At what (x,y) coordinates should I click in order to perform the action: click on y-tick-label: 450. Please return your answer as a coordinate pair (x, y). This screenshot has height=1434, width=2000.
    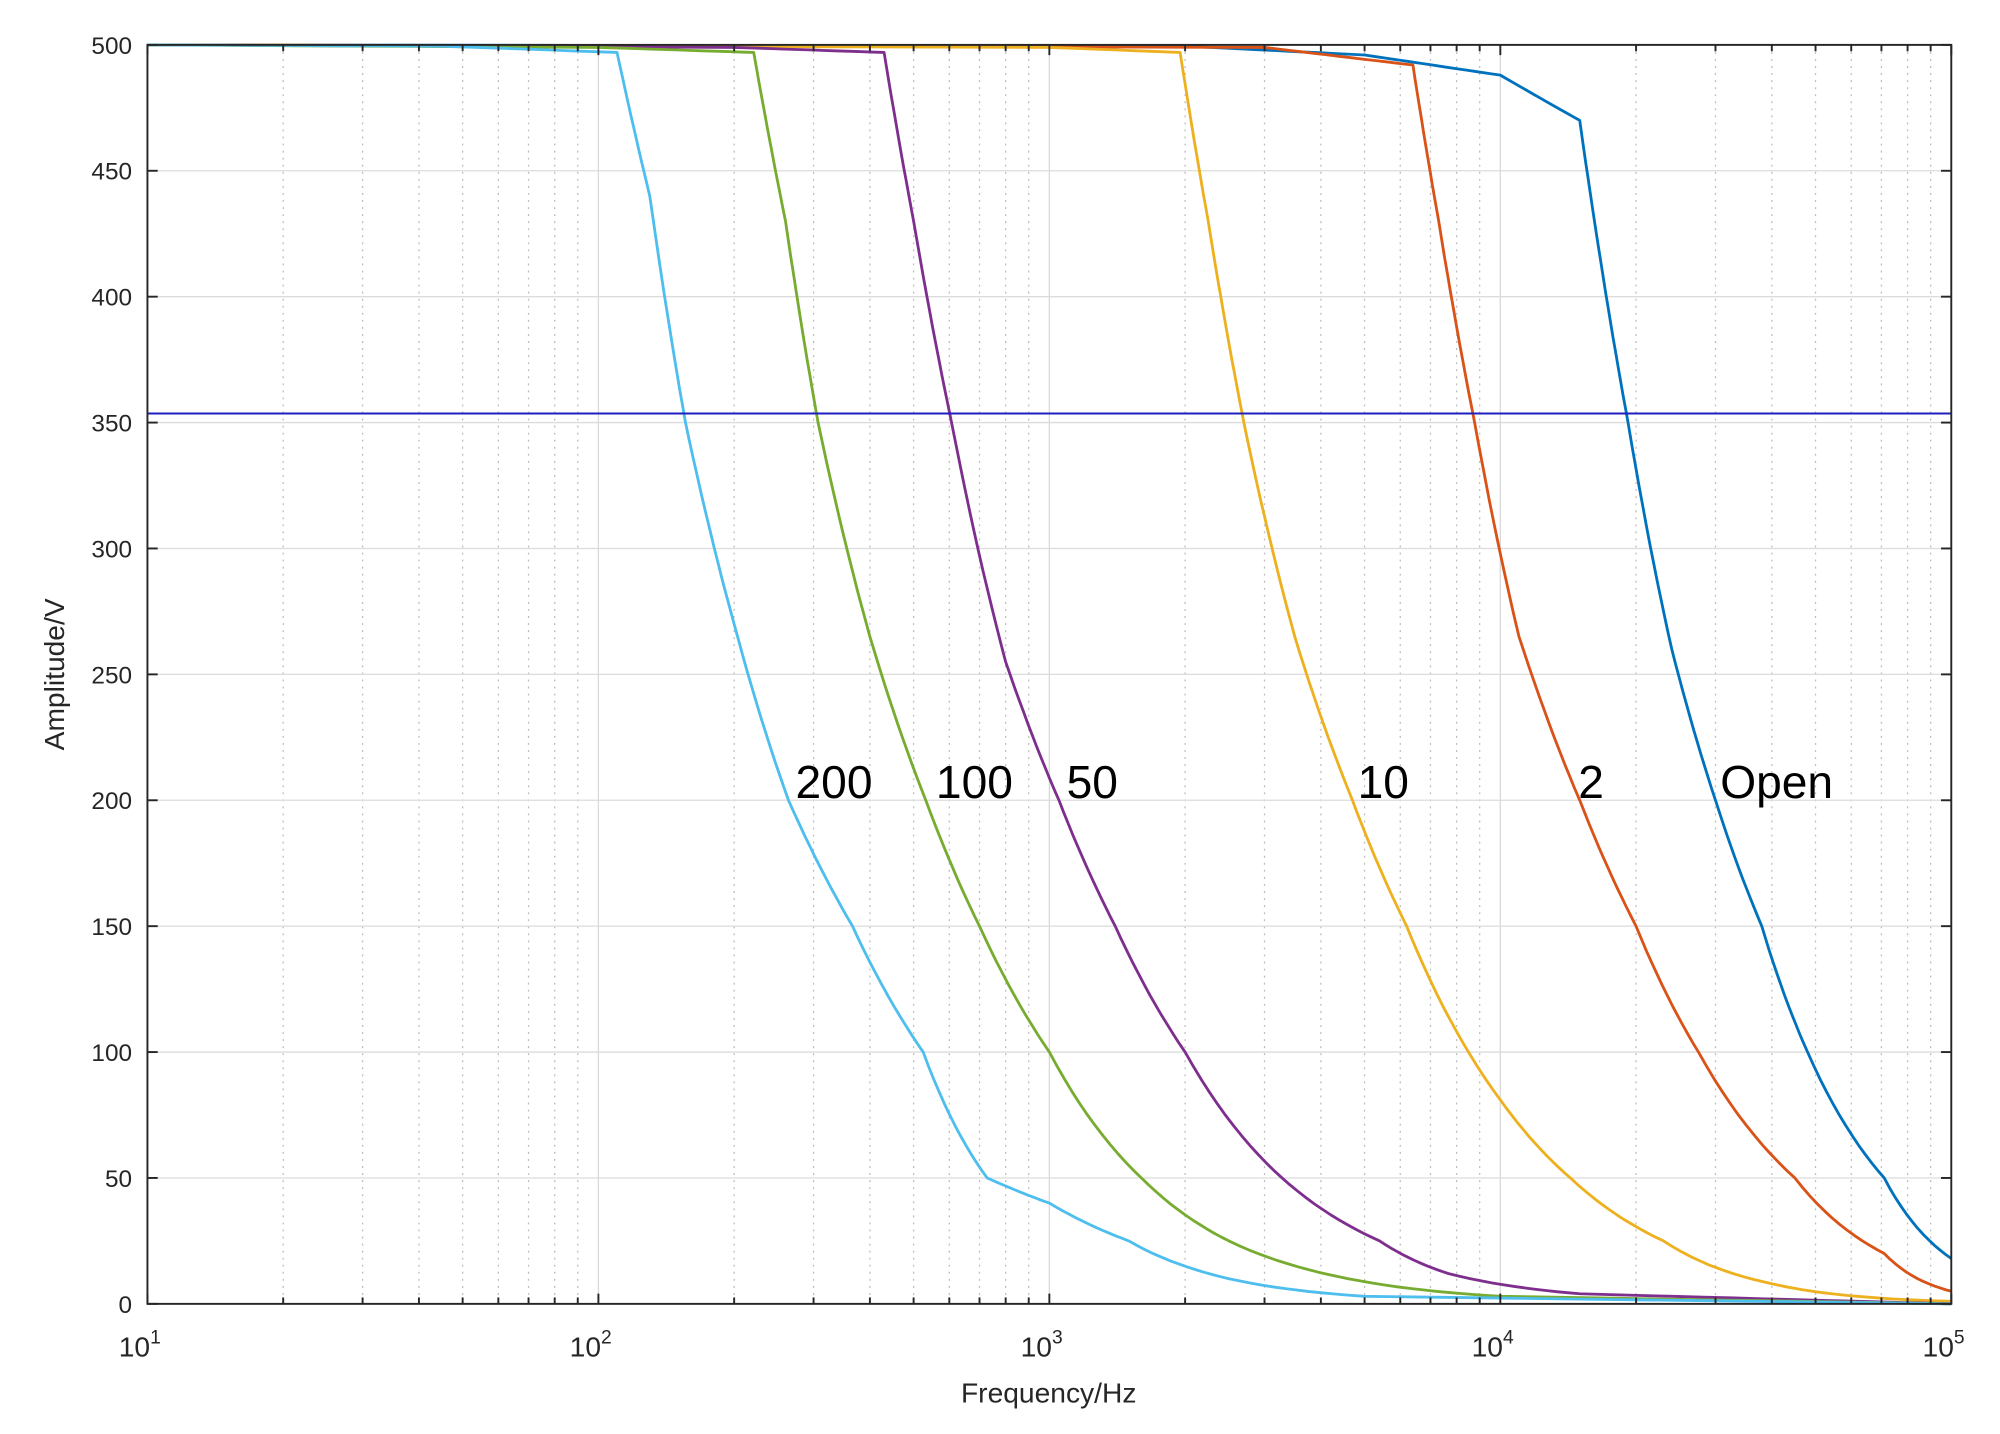
    Looking at the image, I should click on (111, 172).